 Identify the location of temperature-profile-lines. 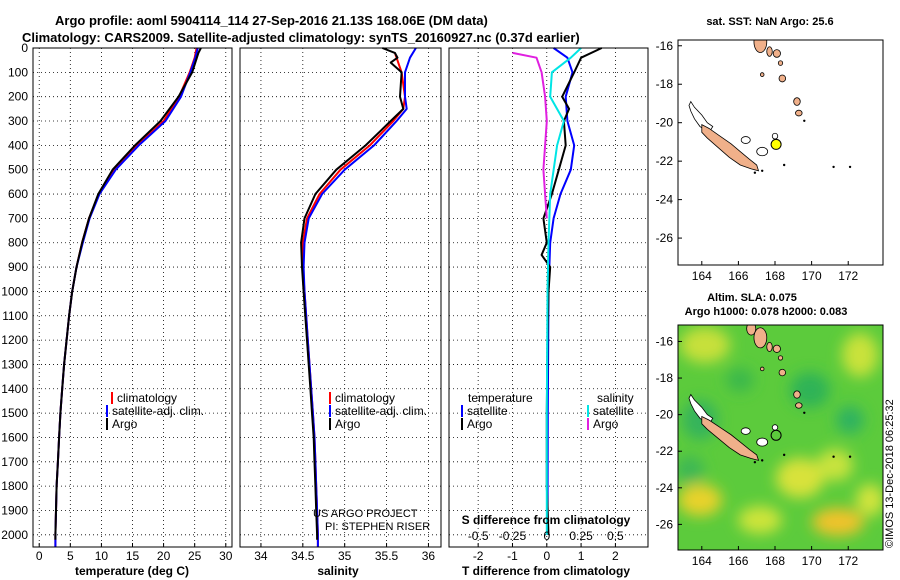
(128, 297).